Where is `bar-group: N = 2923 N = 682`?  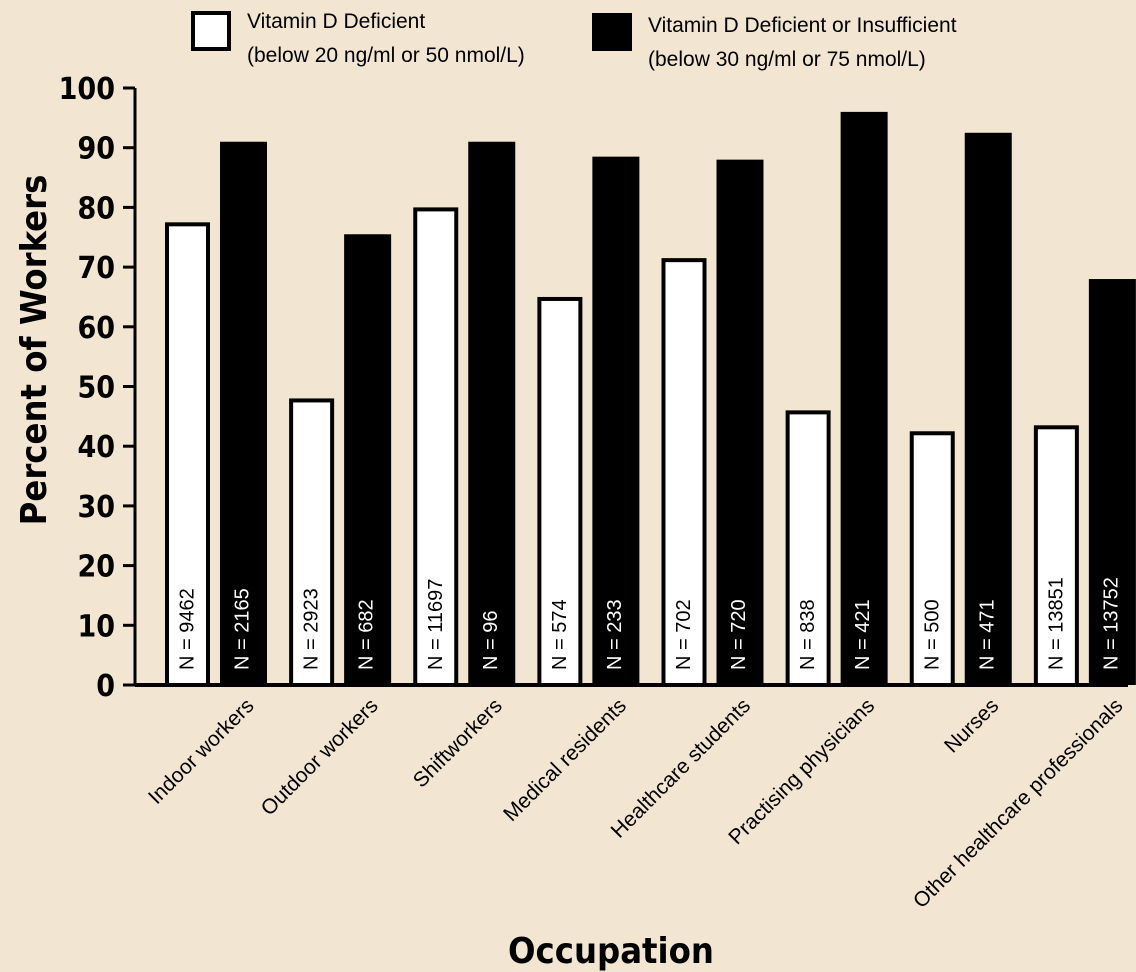 bar-group: N = 2923 N = 682 is located at coordinates (340, 460).